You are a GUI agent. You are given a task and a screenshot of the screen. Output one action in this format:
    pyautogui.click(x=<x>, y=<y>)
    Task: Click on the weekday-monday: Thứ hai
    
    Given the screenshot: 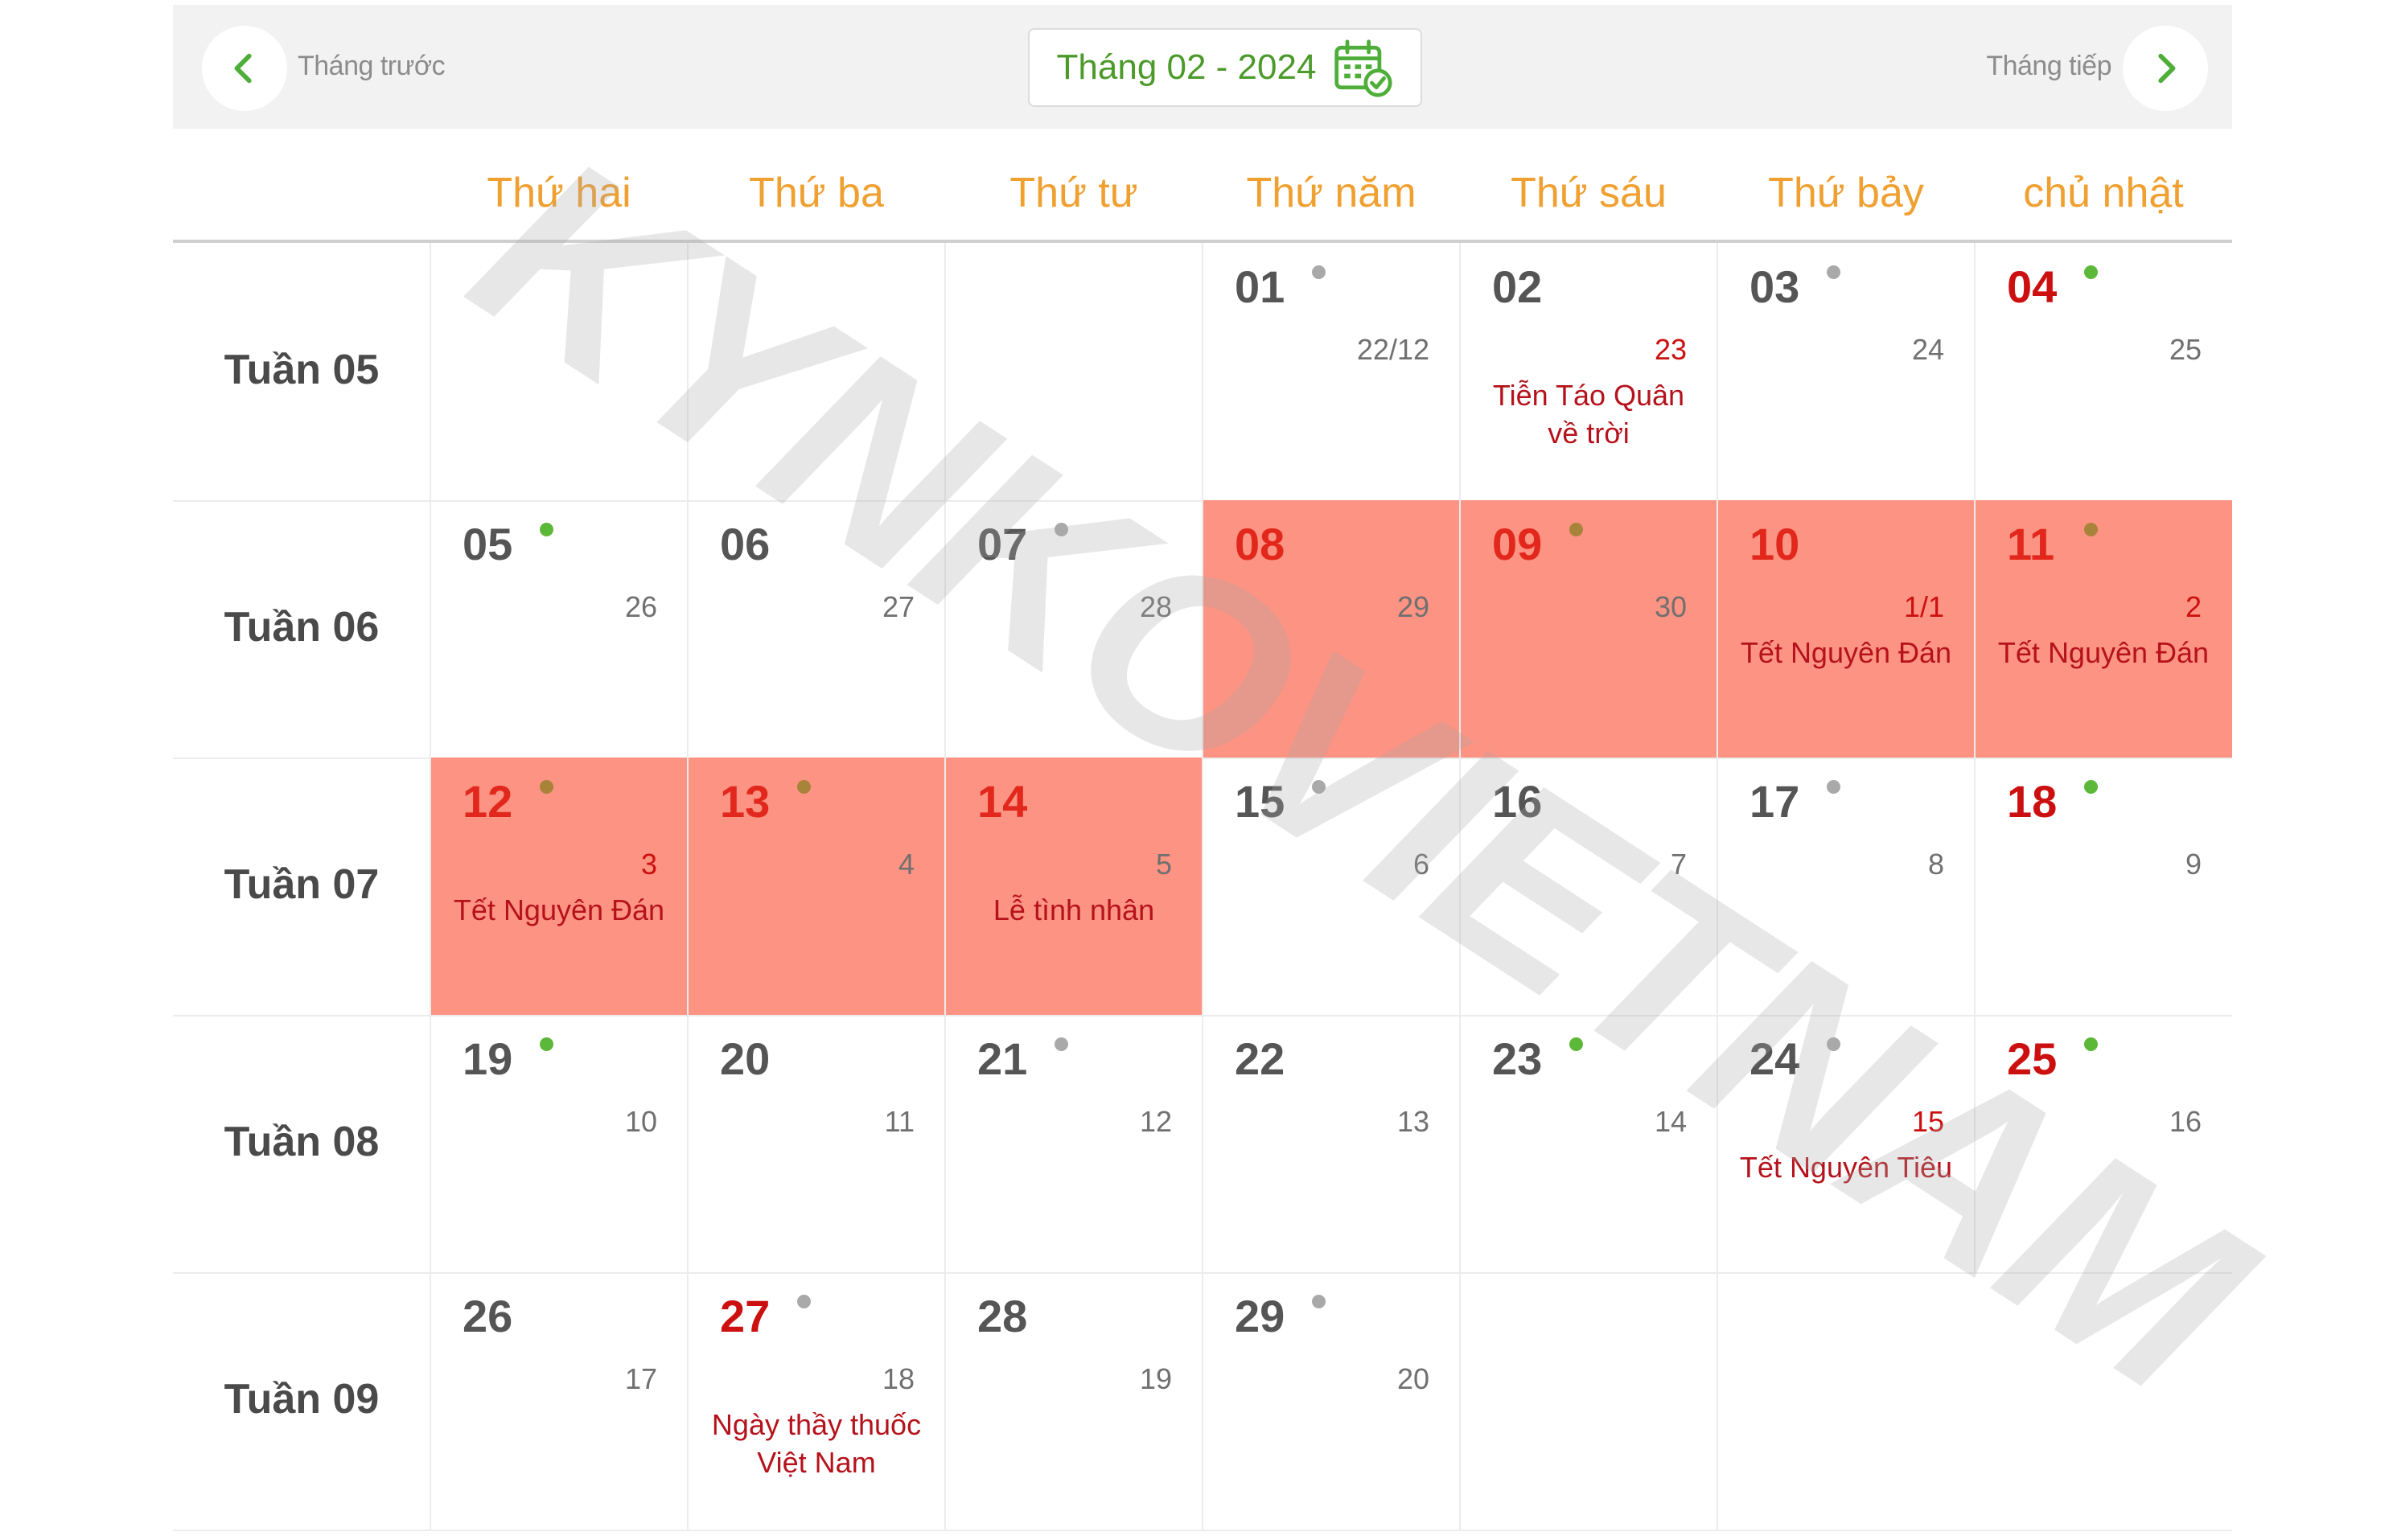 What is the action you would take?
    pyautogui.click(x=559, y=193)
    